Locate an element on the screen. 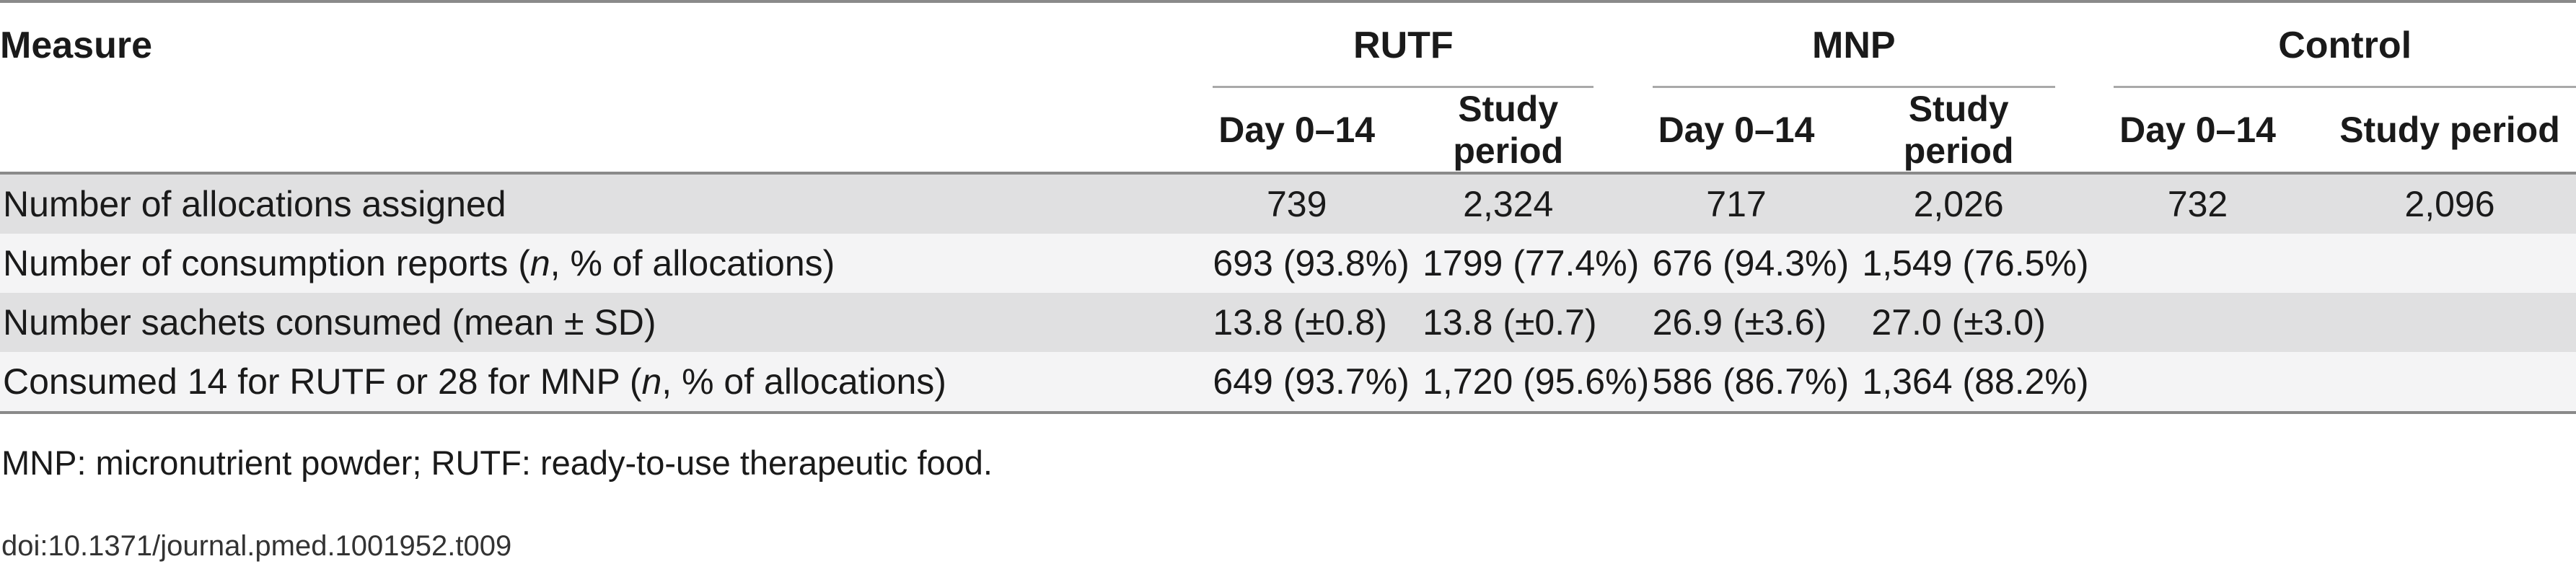 The image size is (2576, 577). table-cell: 1,720 (95.6%) is located at coordinates (1536, 383).